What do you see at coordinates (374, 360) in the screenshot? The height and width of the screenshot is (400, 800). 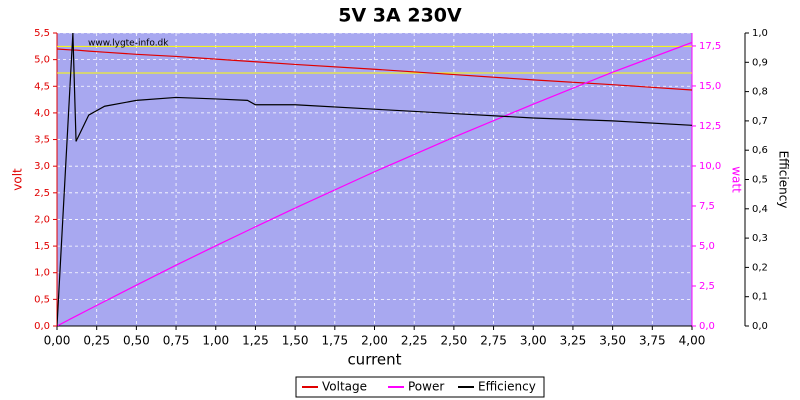 I see `x-axis-title: current` at bounding box center [374, 360].